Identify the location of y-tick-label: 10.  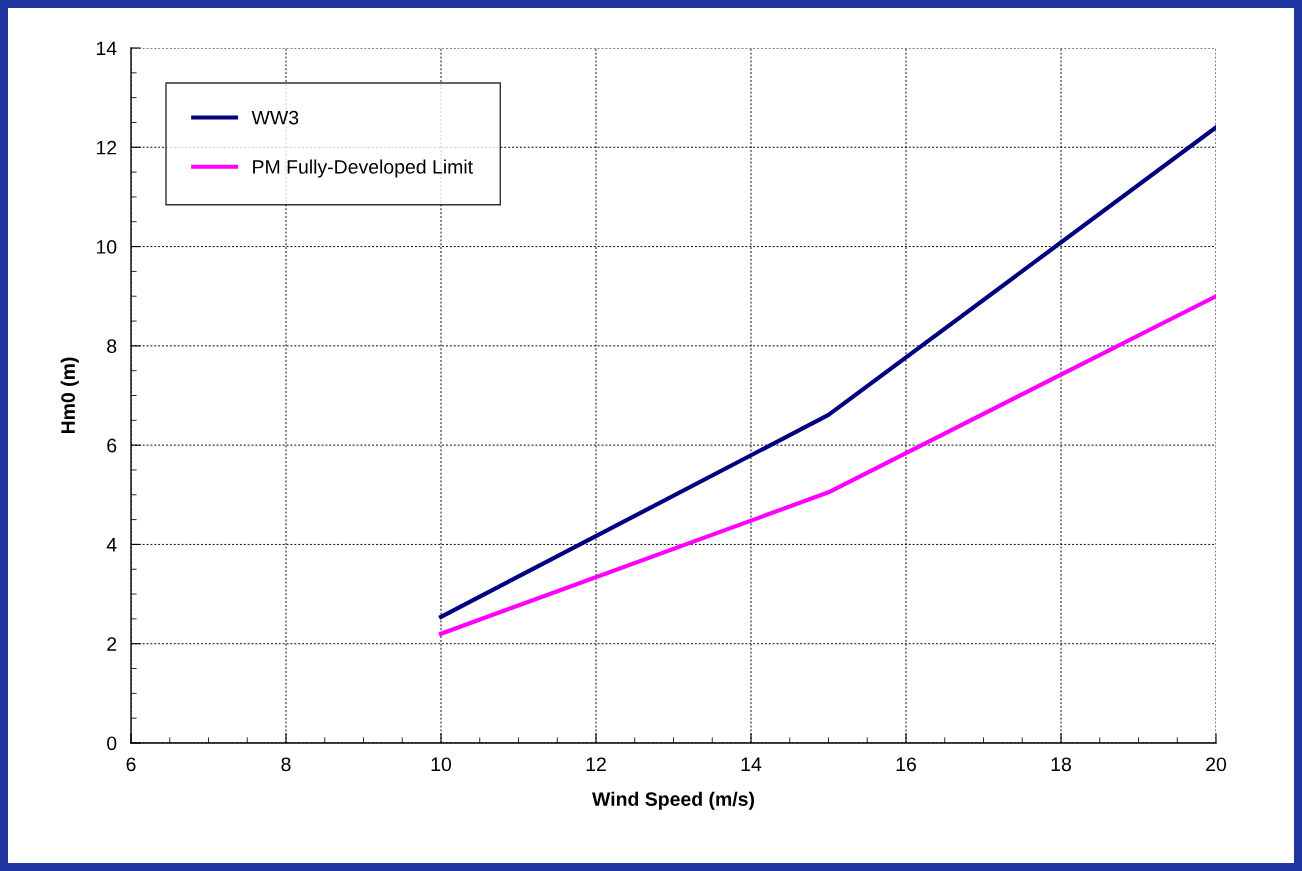
(106, 247).